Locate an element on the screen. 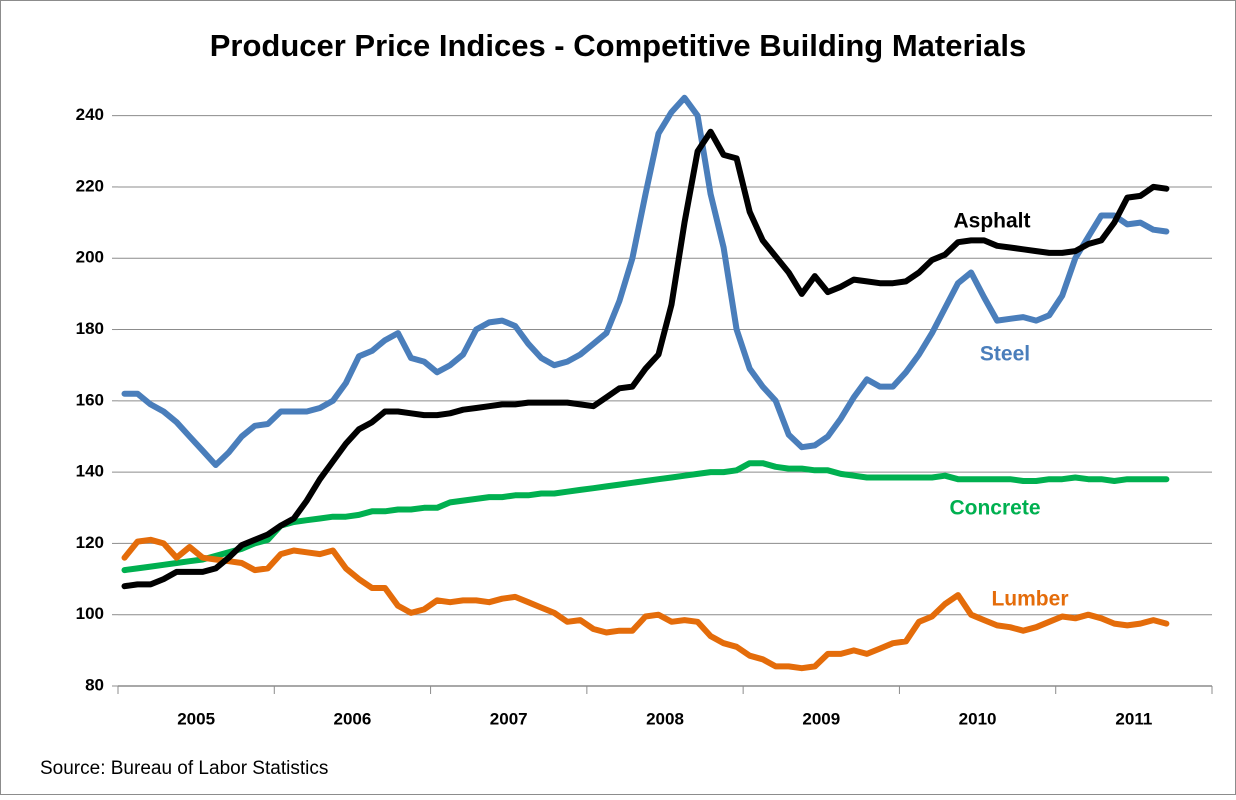  y-tick-label: 200 is located at coordinates (90, 257).